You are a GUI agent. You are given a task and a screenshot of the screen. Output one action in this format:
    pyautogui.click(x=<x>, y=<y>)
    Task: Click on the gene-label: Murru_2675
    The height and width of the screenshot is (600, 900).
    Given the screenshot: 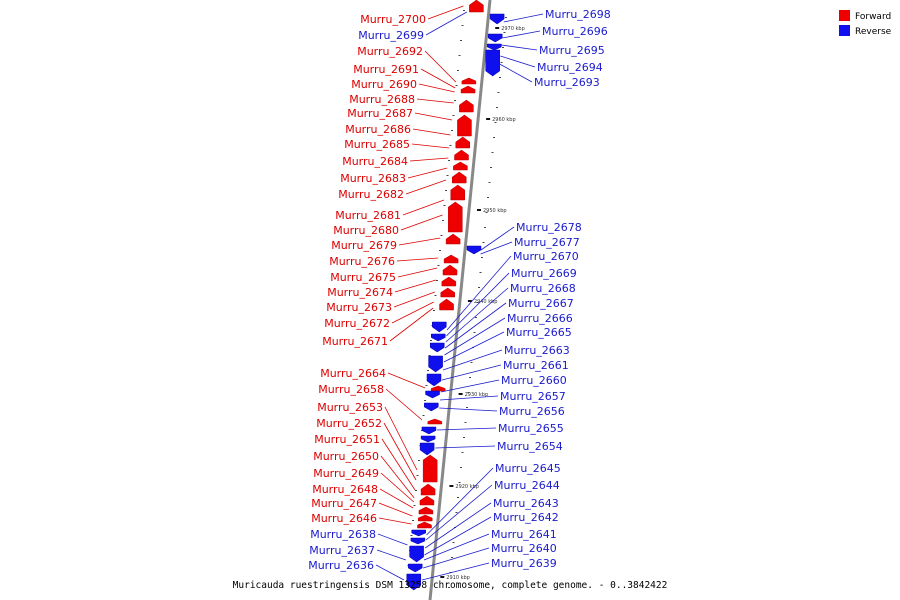 What is the action you would take?
    pyautogui.click(x=363, y=277)
    